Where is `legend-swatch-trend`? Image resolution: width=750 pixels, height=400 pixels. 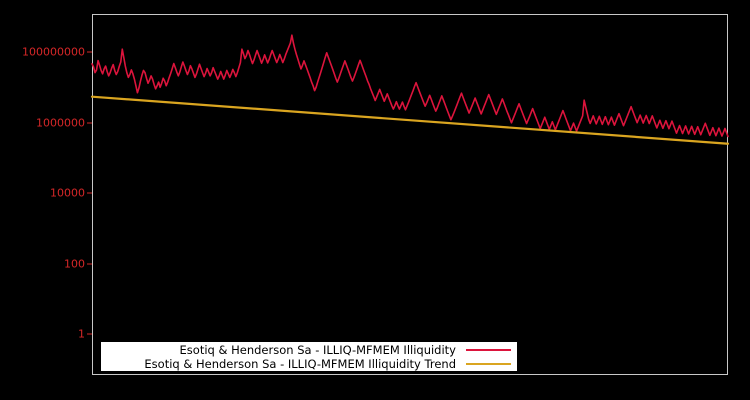
legend-swatch-trend is located at coordinates (488, 363).